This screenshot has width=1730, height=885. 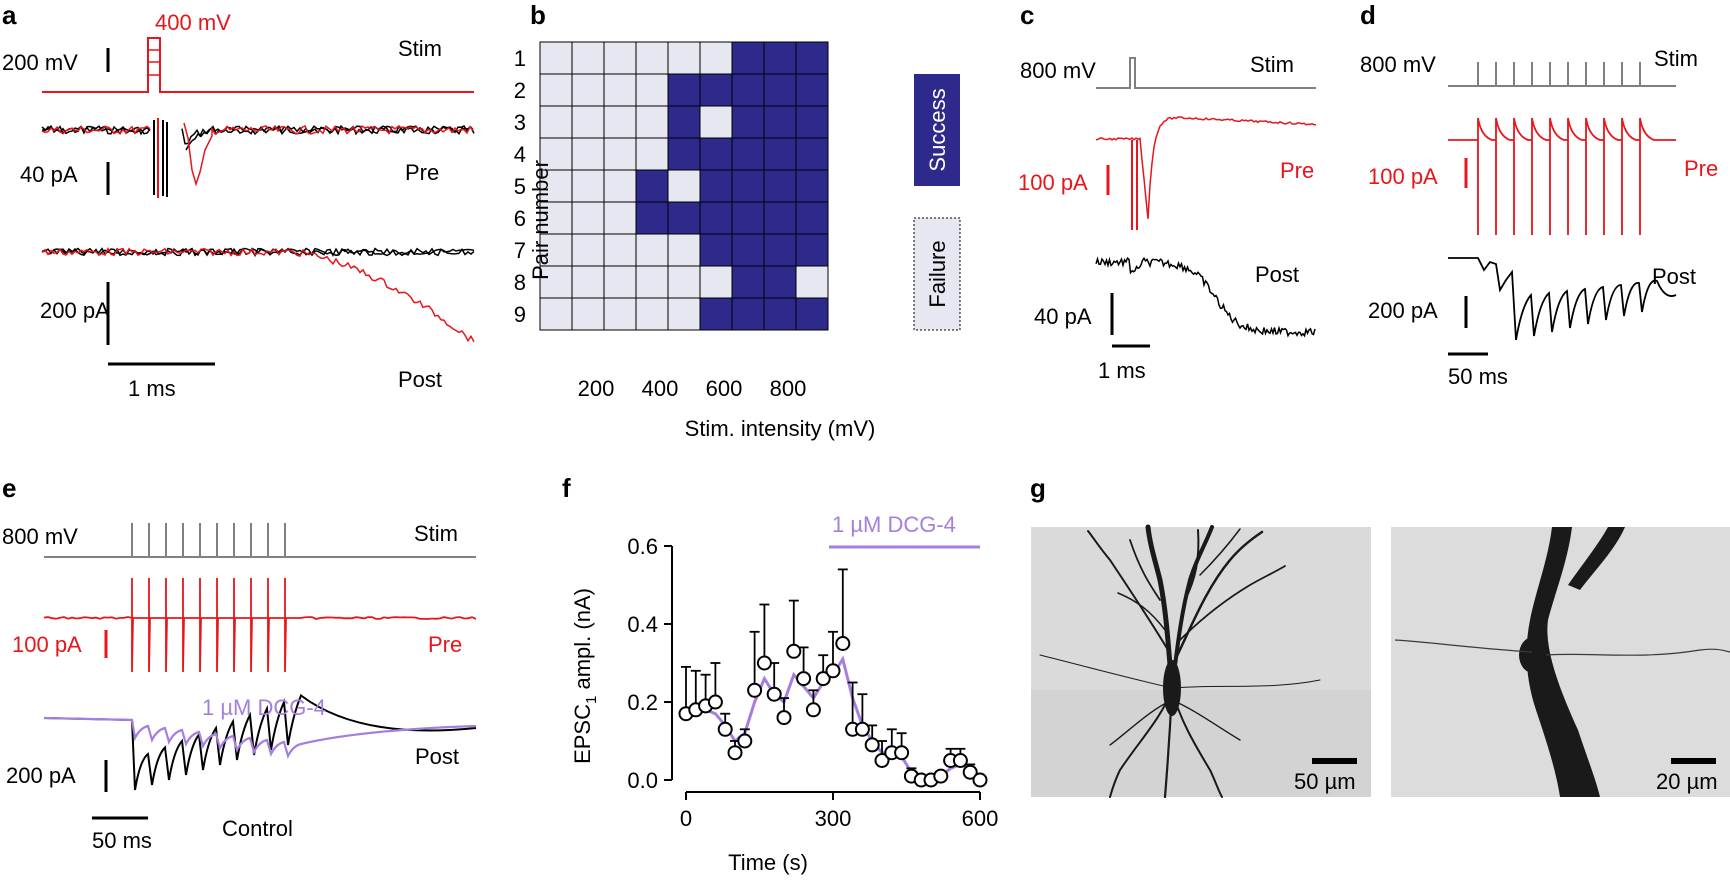 What do you see at coordinates (9, 488) in the screenshot?
I see `panel-e-label: e` at bounding box center [9, 488].